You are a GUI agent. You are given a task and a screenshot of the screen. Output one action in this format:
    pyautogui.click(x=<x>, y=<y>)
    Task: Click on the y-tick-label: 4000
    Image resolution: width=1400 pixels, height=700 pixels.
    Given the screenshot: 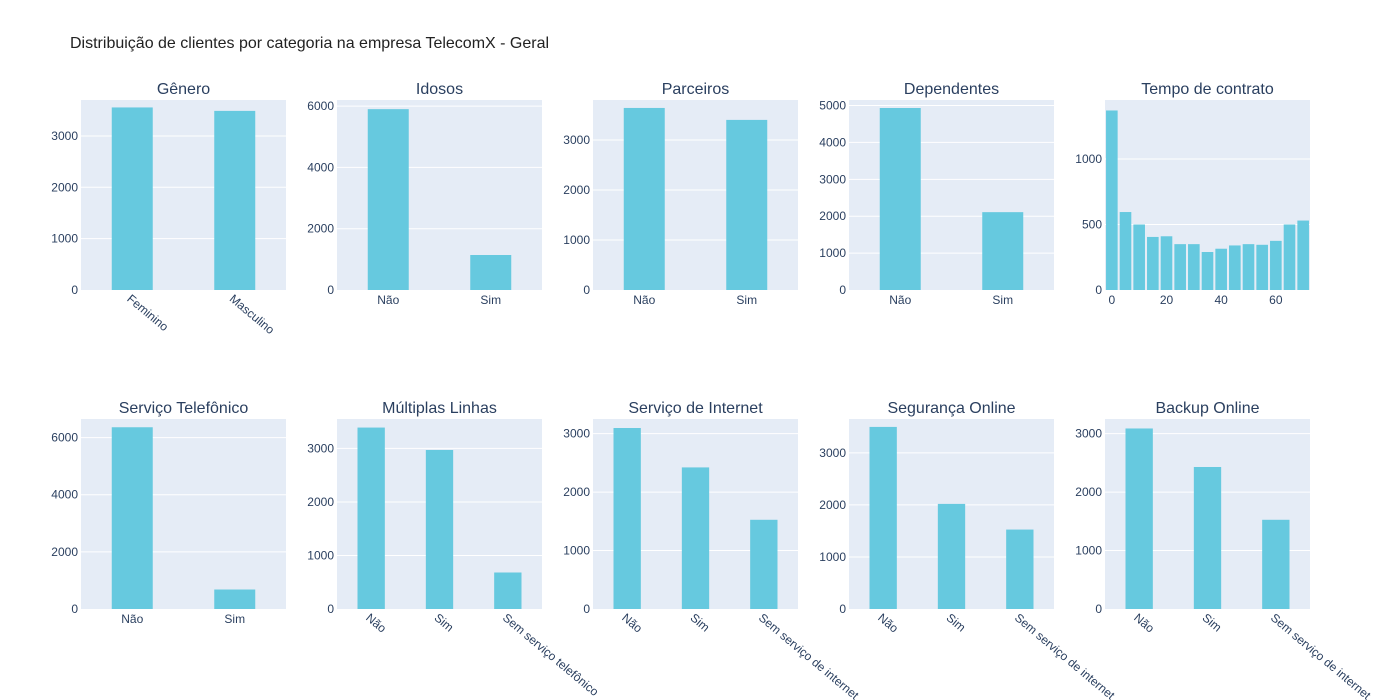 What is the action you would take?
    pyautogui.click(x=832, y=142)
    